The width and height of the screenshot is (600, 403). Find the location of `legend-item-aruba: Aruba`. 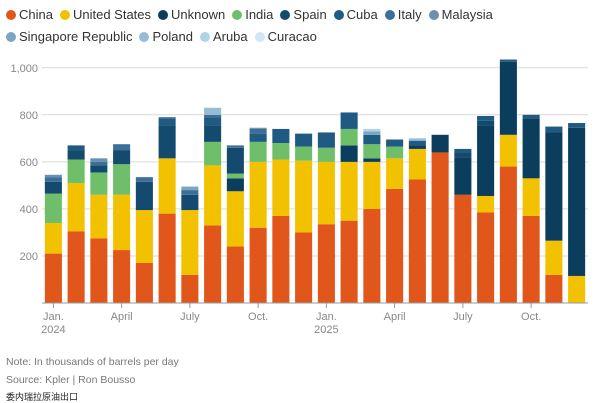

legend-item-aruba: Aruba is located at coordinates (223, 37).